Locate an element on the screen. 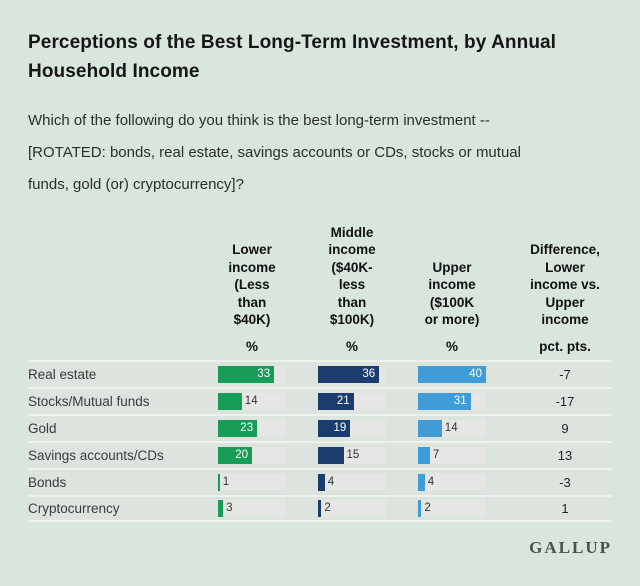 The height and width of the screenshot is (586, 640). difference-value: 9 is located at coordinates (565, 428).